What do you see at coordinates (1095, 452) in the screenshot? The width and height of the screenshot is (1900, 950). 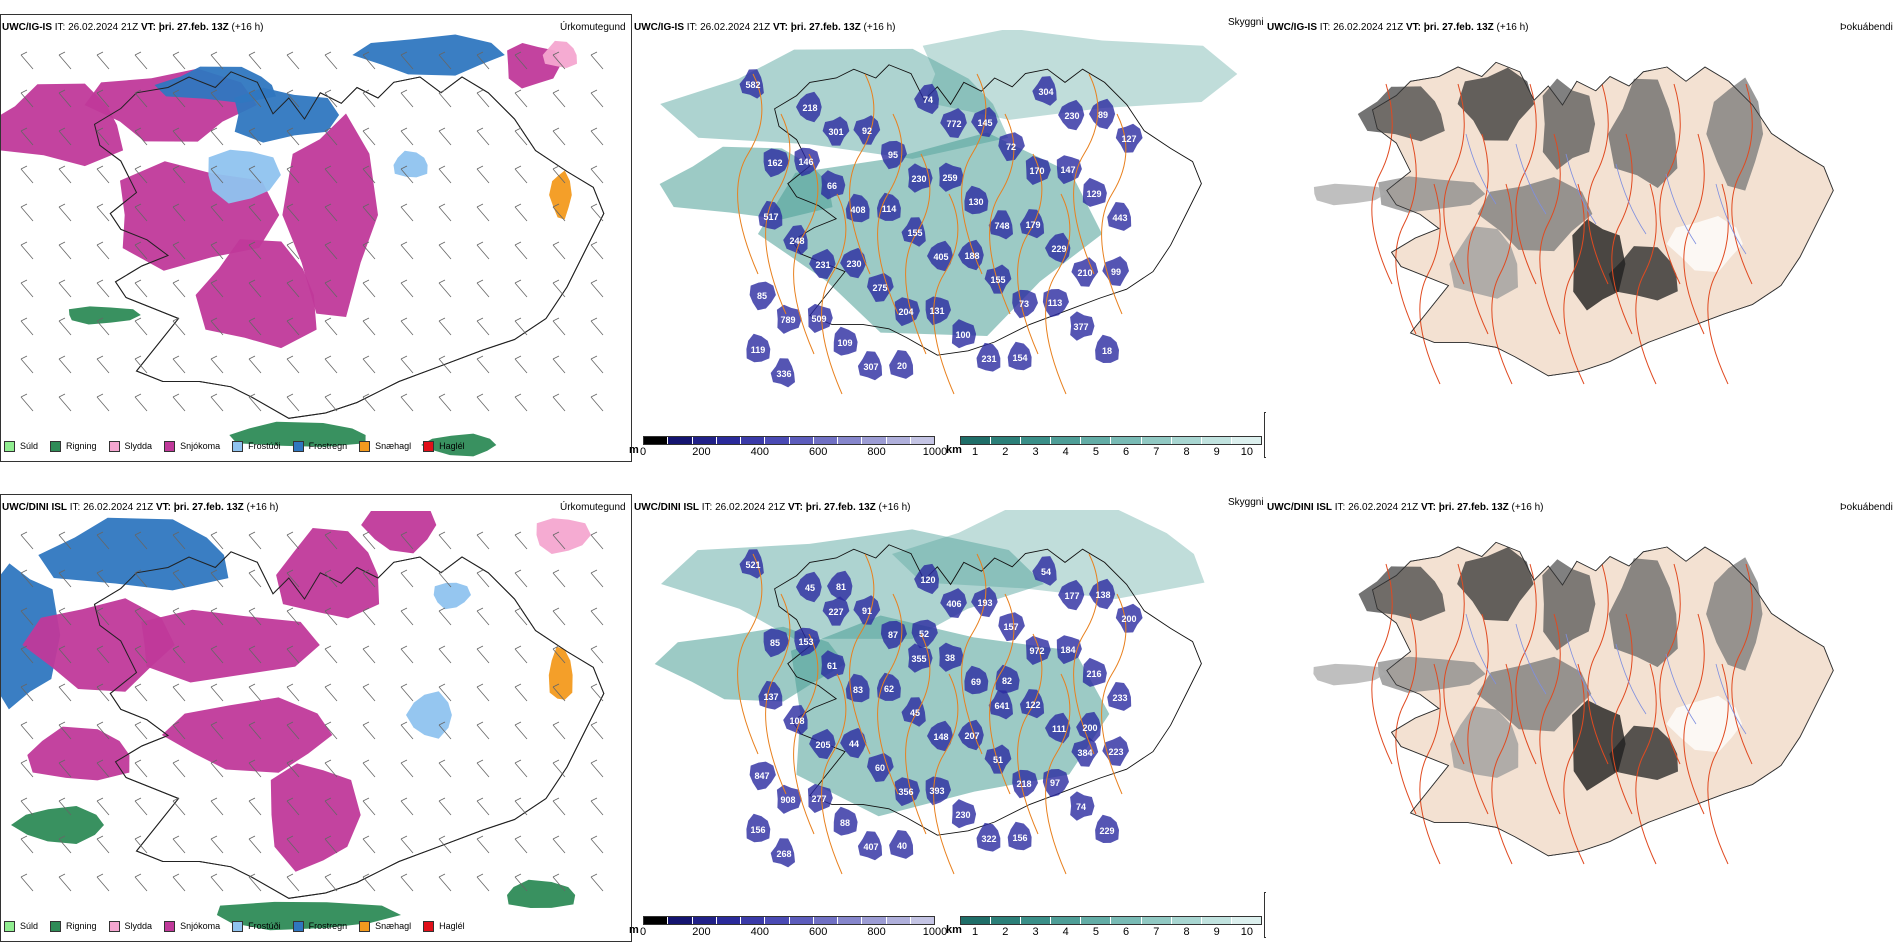 I see `colorbar-tick-label: 5` at bounding box center [1095, 452].